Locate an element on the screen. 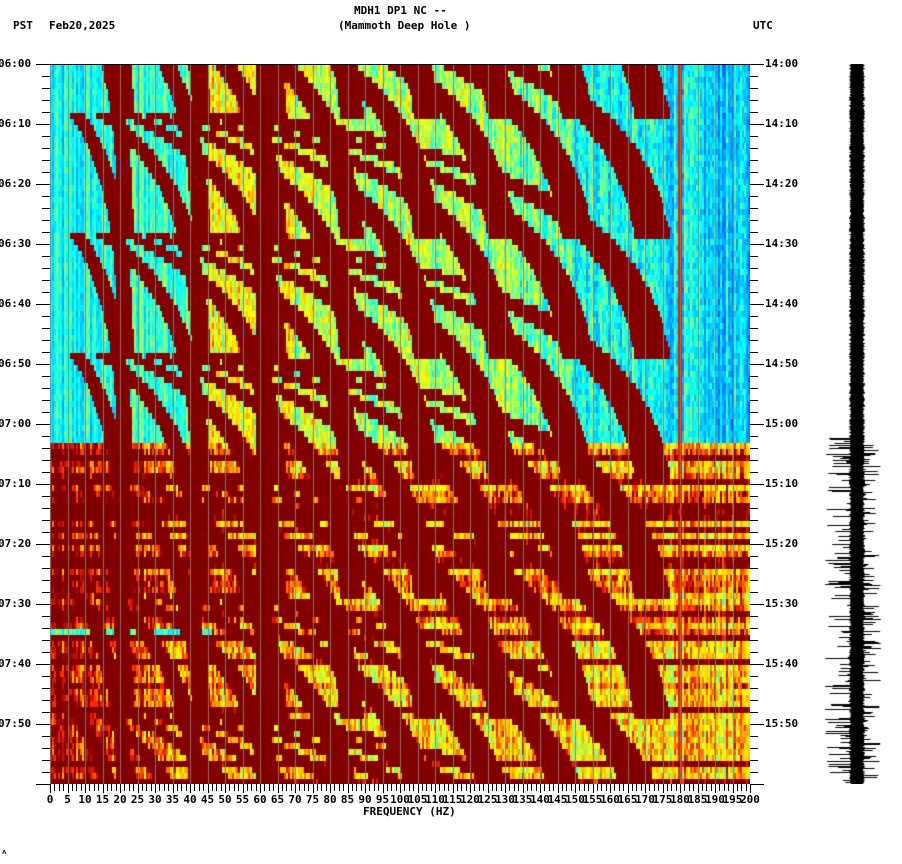 The width and height of the screenshot is (902, 864). frequency-label: 35 is located at coordinates (172, 799).